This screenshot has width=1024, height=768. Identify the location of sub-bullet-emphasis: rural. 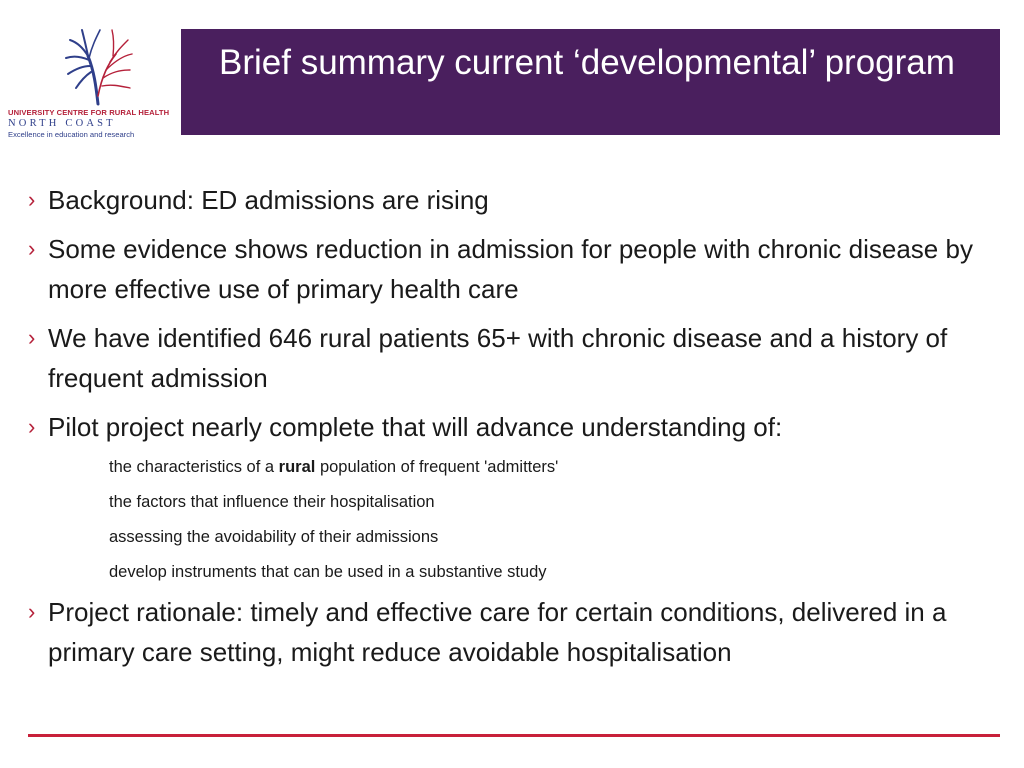
(297, 467).